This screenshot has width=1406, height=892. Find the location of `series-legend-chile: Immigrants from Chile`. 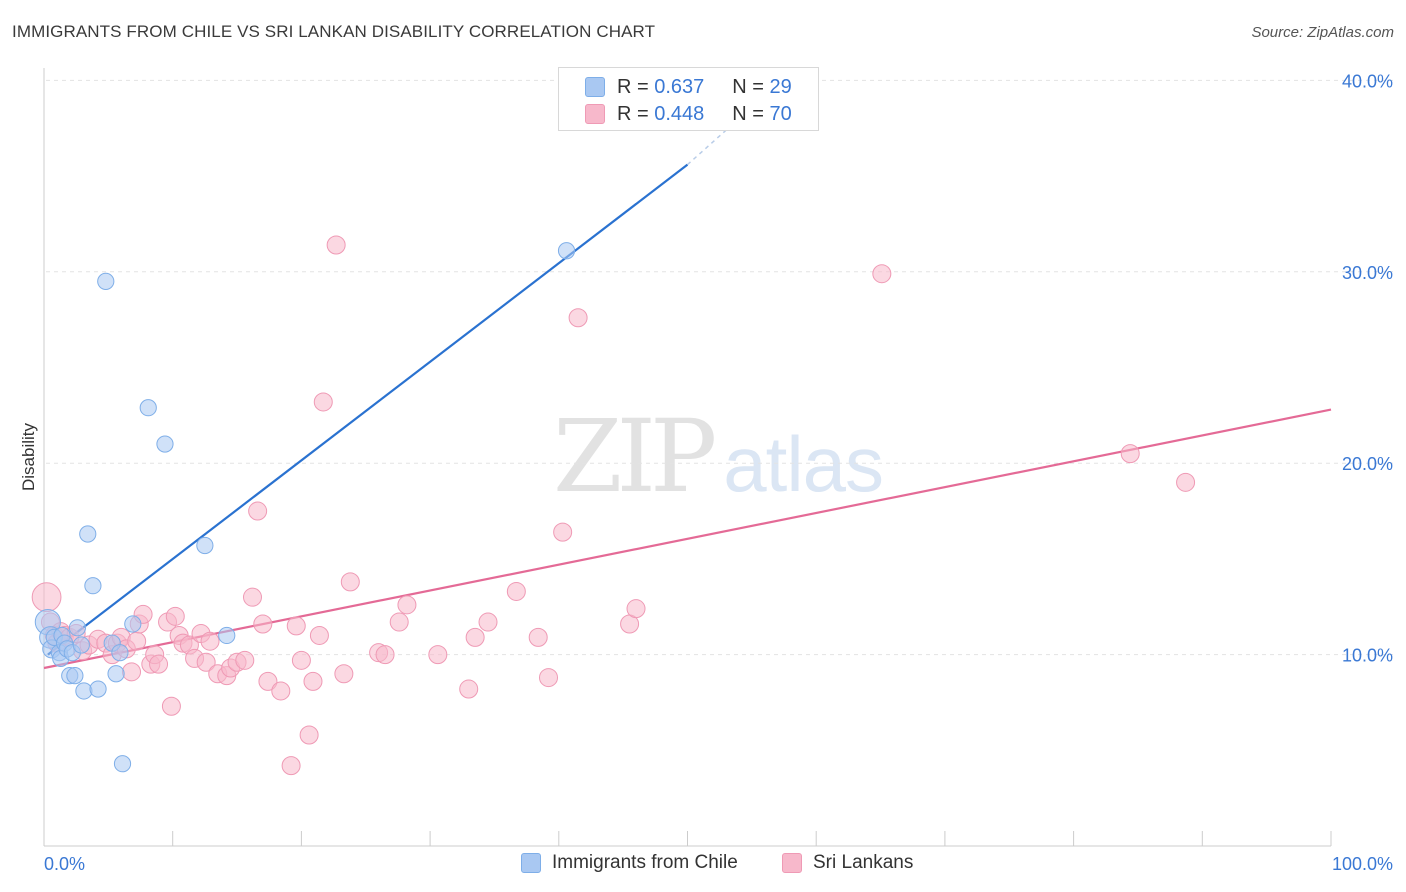

series-legend-chile: Immigrants from Chile is located at coordinates (629, 863).